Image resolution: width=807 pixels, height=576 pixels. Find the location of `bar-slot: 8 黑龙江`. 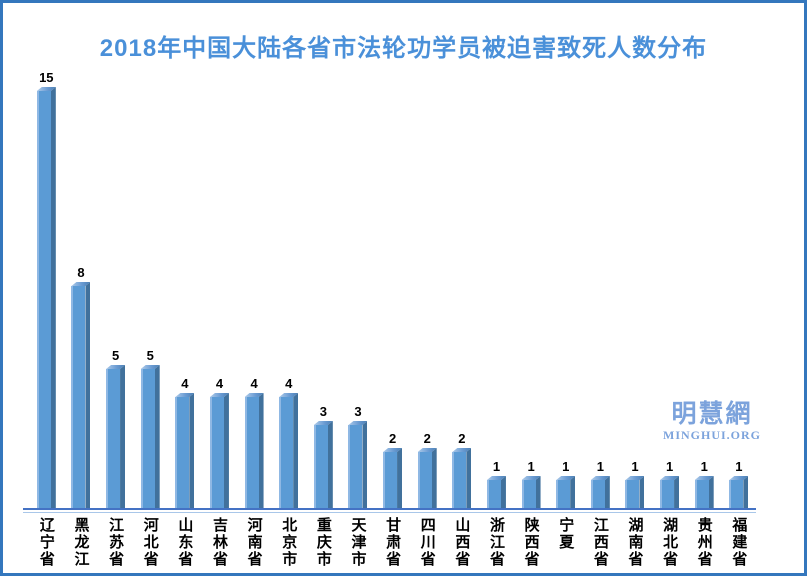

bar-slot: 8 黑龙江 is located at coordinates (81, 315).